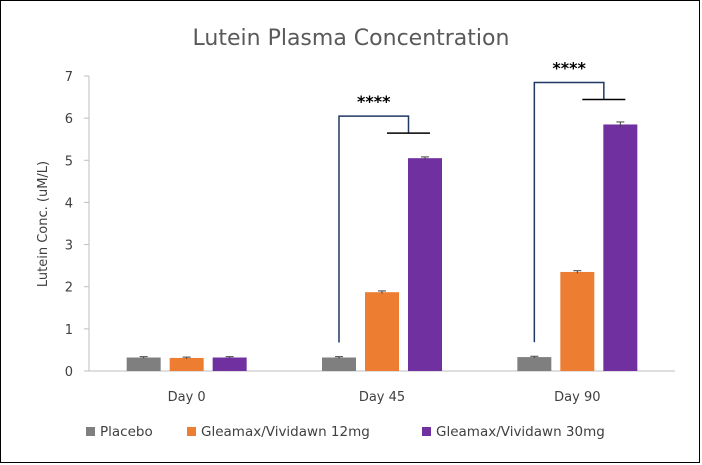 The image size is (702, 465). I want to click on x-tick-label: Day 45, so click(382, 397).